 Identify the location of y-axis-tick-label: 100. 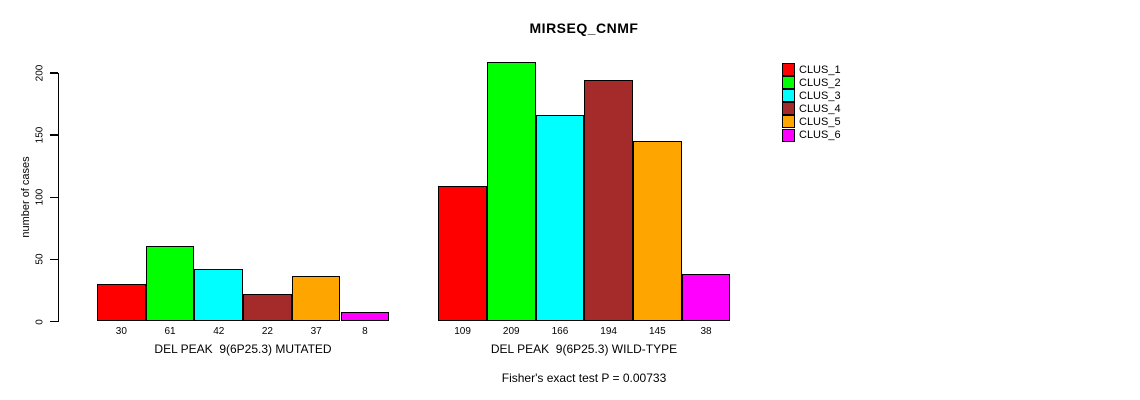
(40, 197).